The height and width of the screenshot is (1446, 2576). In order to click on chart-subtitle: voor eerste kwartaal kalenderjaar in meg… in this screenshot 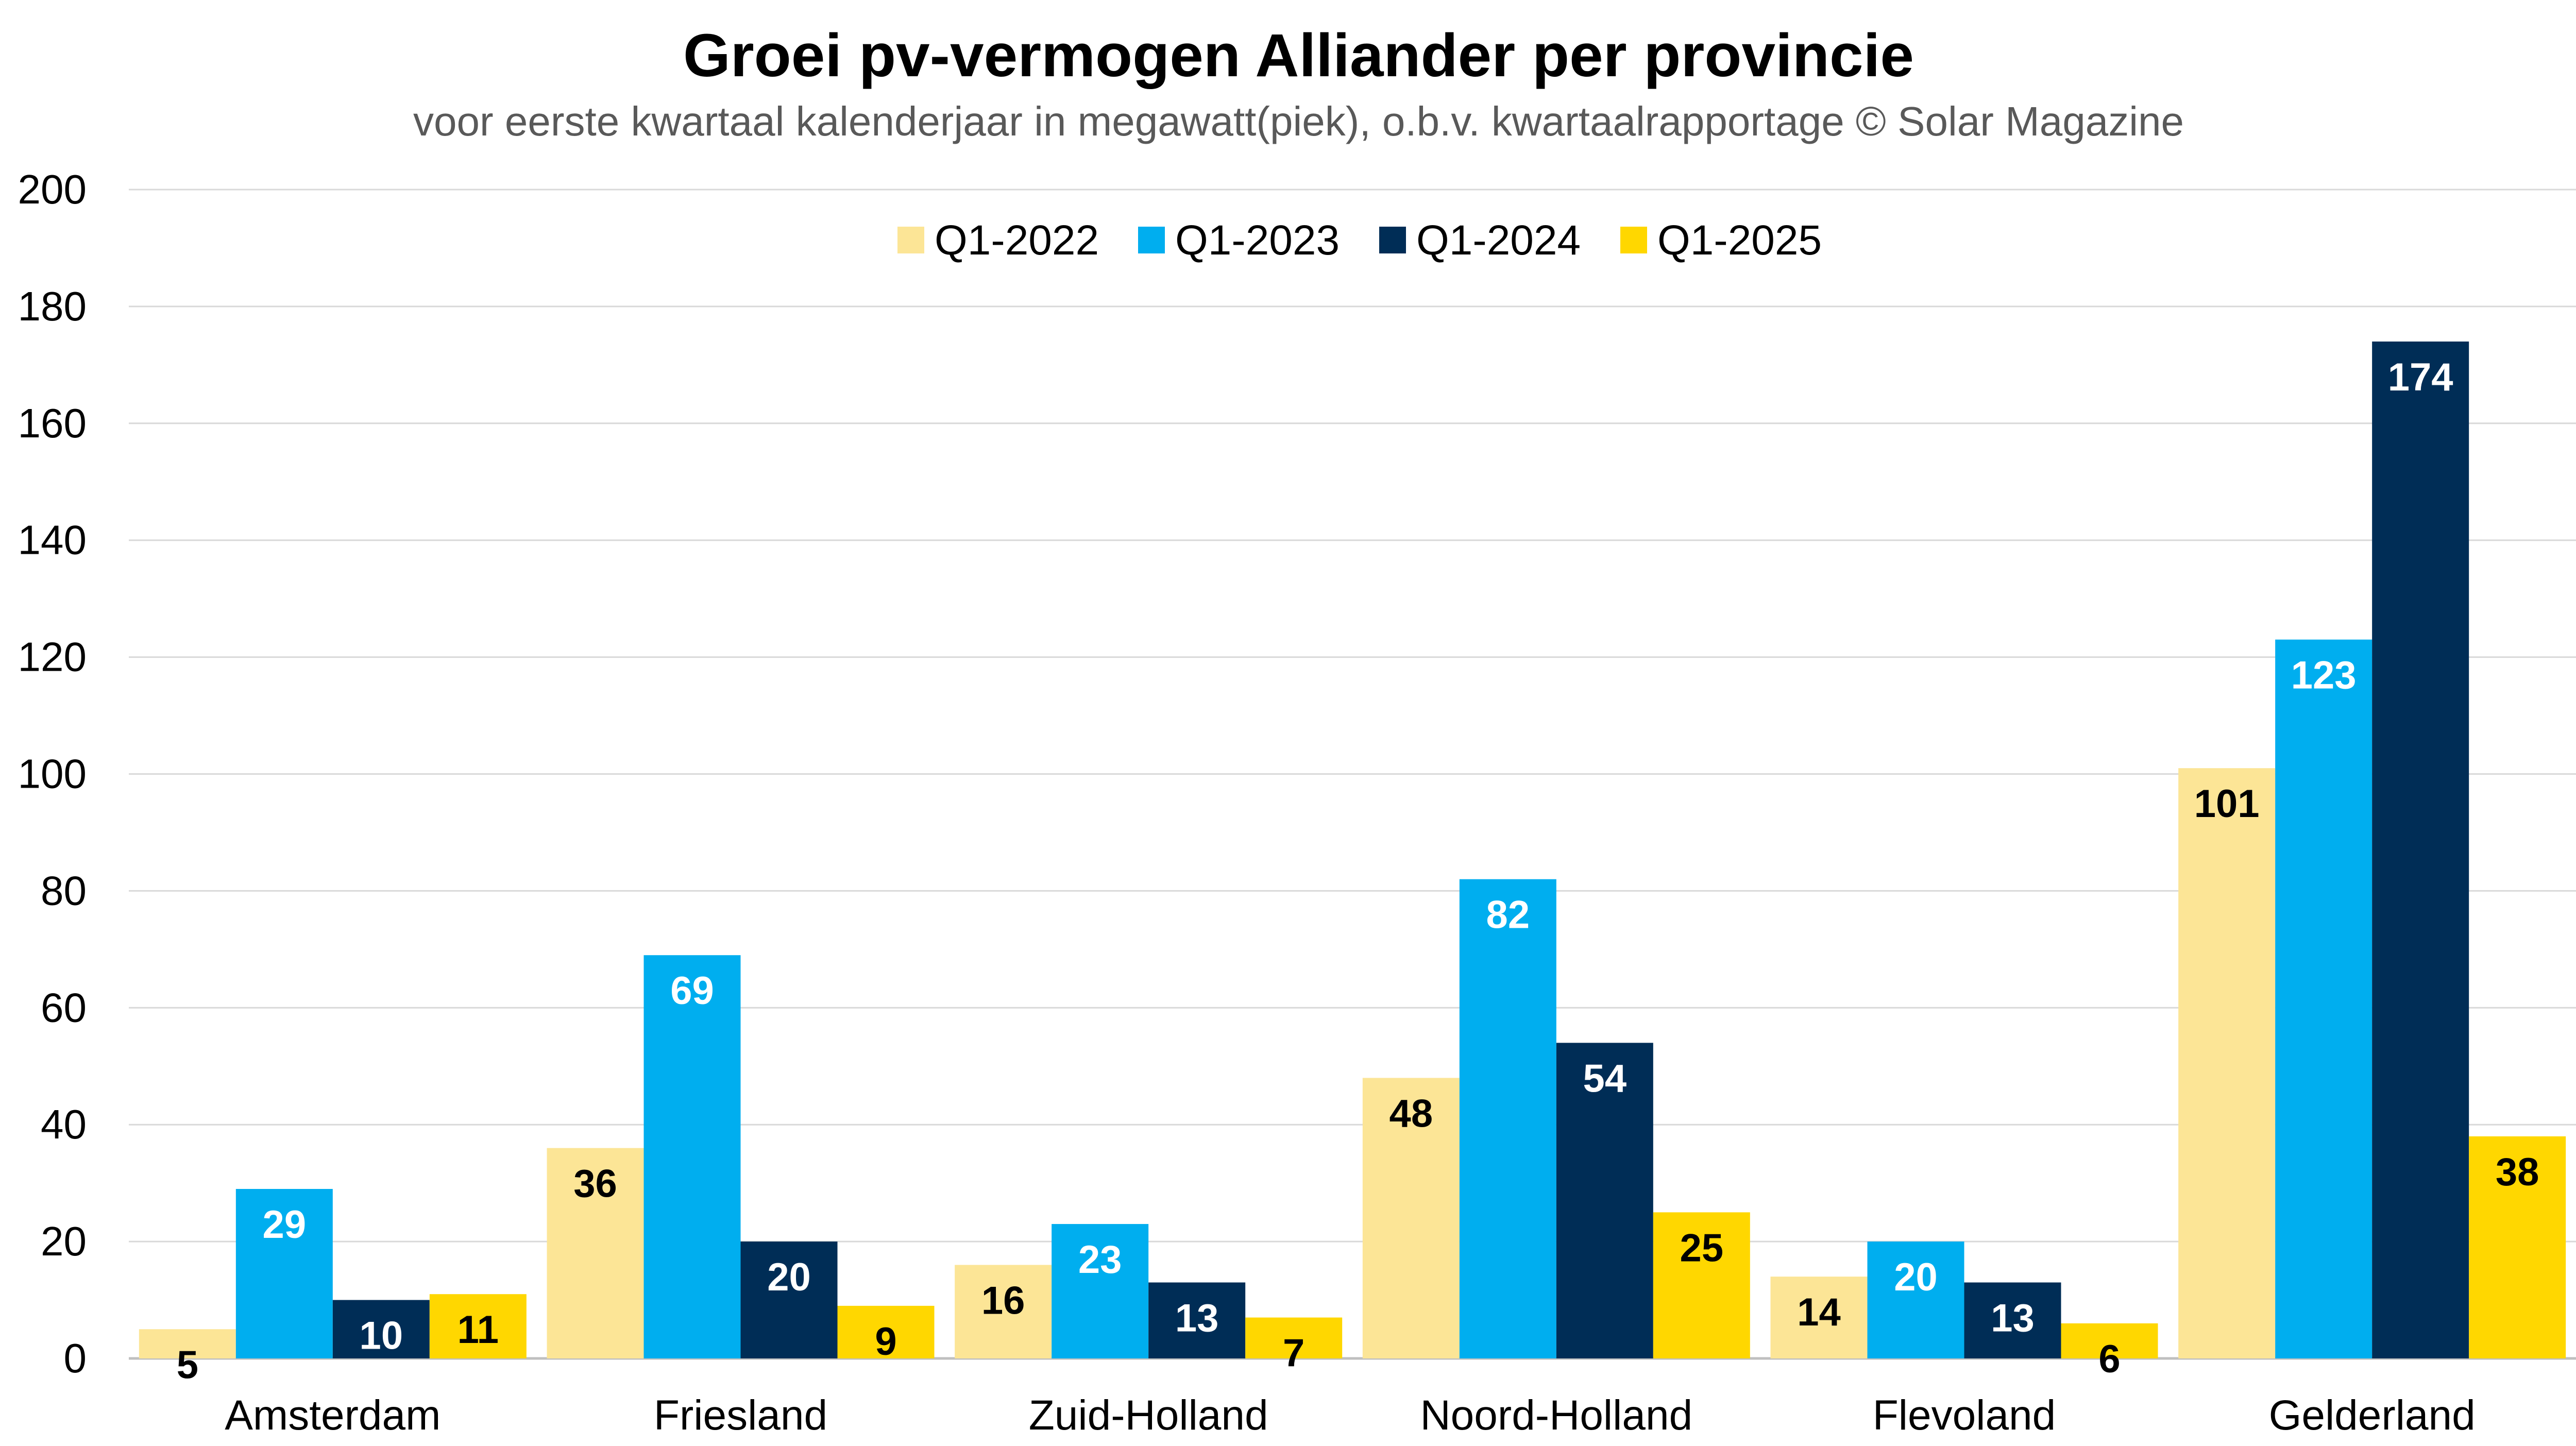, I will do `click(1299, 121)`.